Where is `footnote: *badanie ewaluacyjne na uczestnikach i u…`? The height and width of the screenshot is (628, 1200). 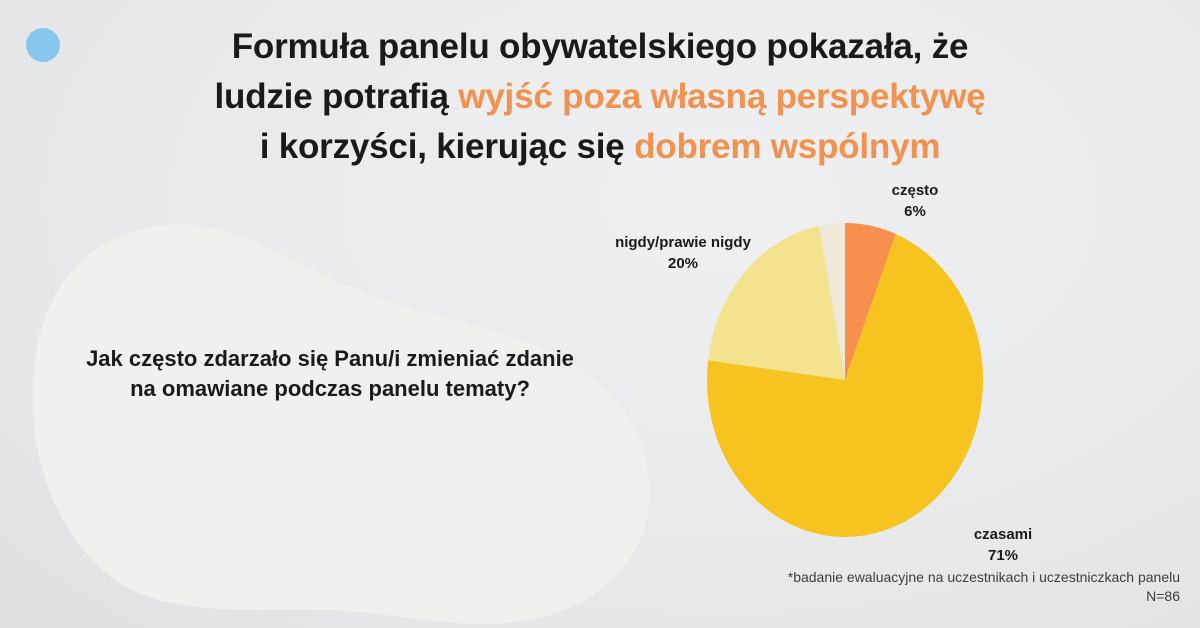
footnote: *badanie ewaluacyjne na uczestnikach i u… is located at coordinates (930, 587).